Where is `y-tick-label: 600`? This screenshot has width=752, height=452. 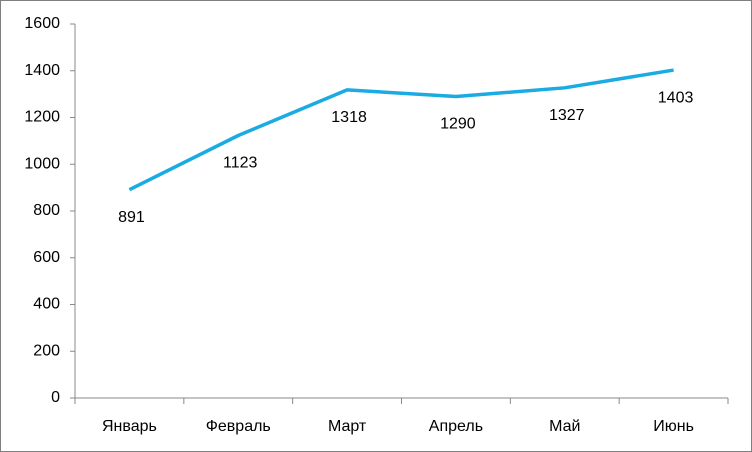
y-tick-label: 600 is located at coordinates (46, 257).